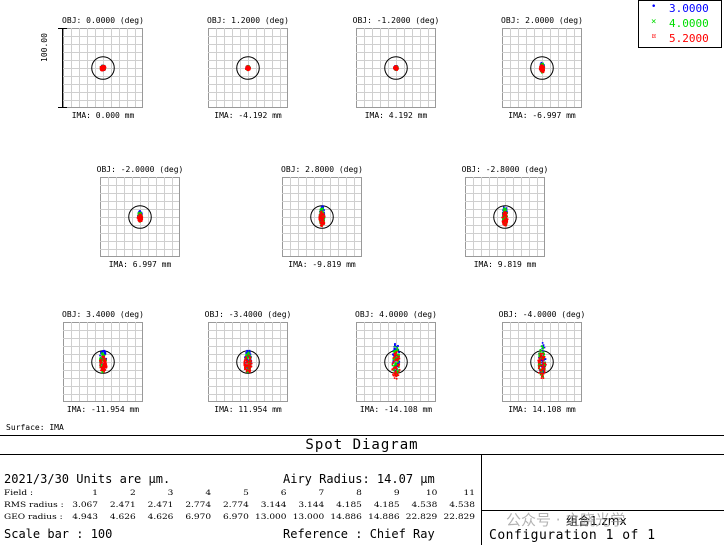  I want to click on geo-value: 4.626, so click(160, 517).